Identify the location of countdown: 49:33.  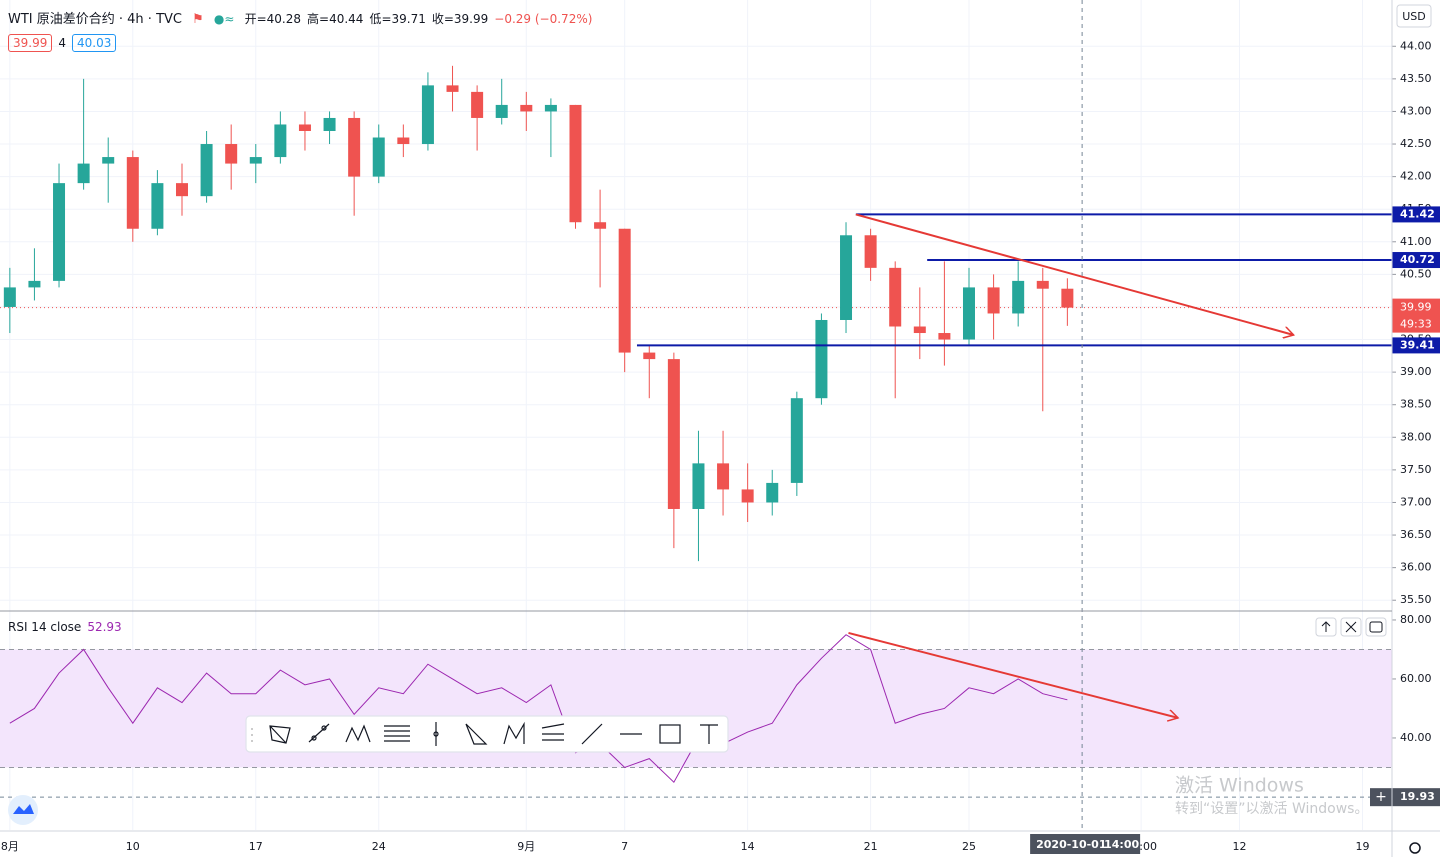
(1416, 324).